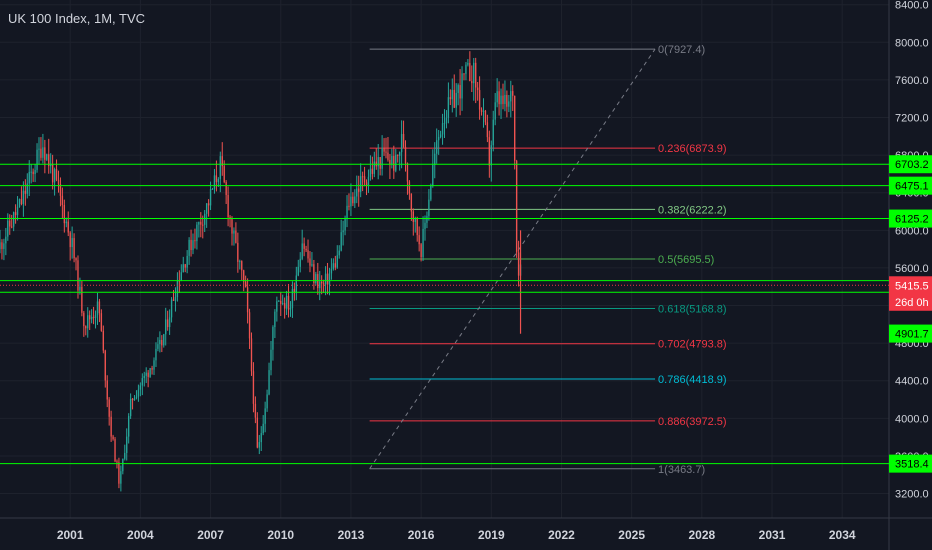  I want to click on price-tag-label: 5415.5, so click(912, 286).